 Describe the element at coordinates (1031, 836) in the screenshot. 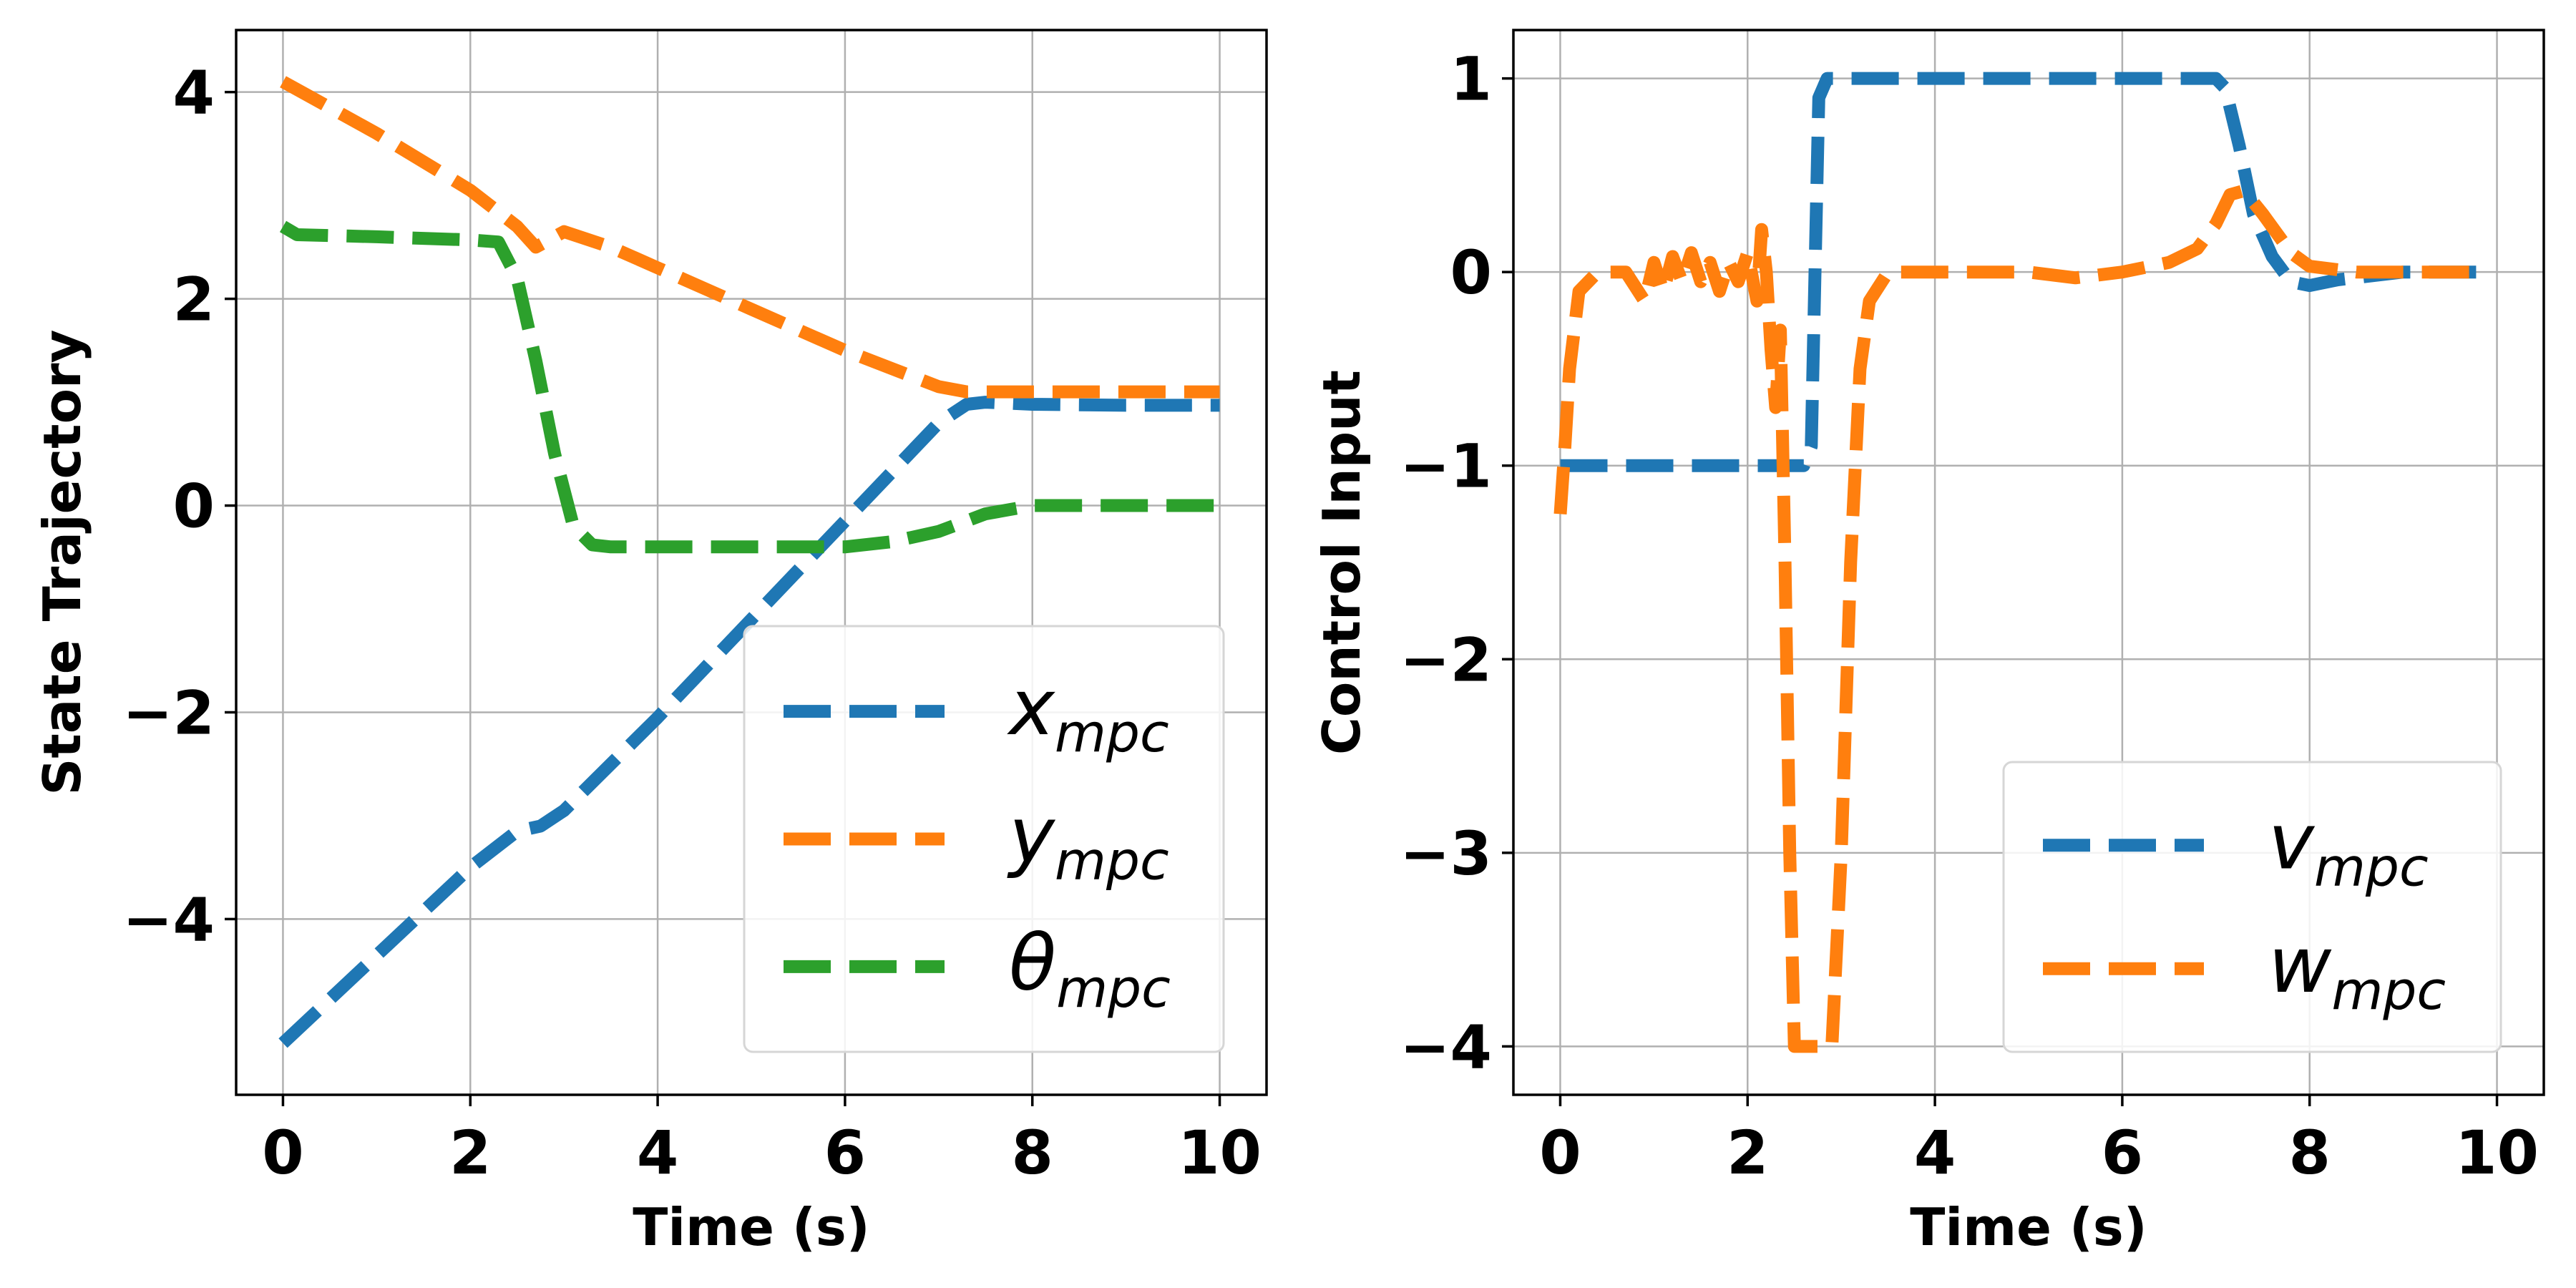

I see `legend-symbol: y` at that location.